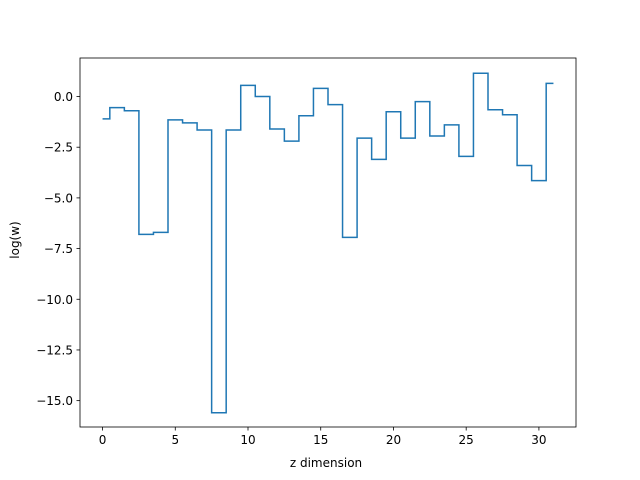 This screenshot has width=640, height=480. I want to click on y-tick-label: −15.0, so click(54, 401).